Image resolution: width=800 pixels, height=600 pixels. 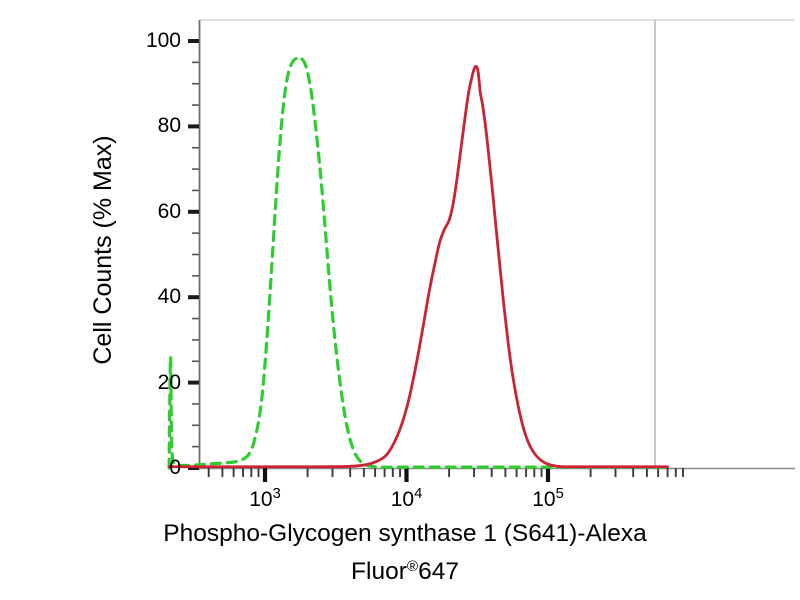 What do you see at coordinates (276, 494) in the screenshot?
I see `x-axis-tick-exponent: 3` at bounding box center [276, 494].